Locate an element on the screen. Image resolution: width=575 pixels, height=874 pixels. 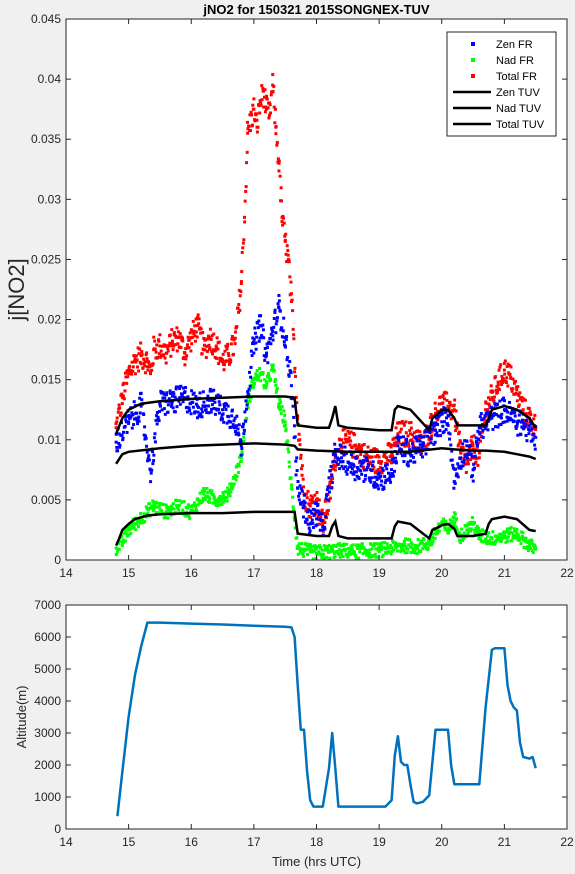
y-tick-label: 0.015 is located at coordinates (46, 380).